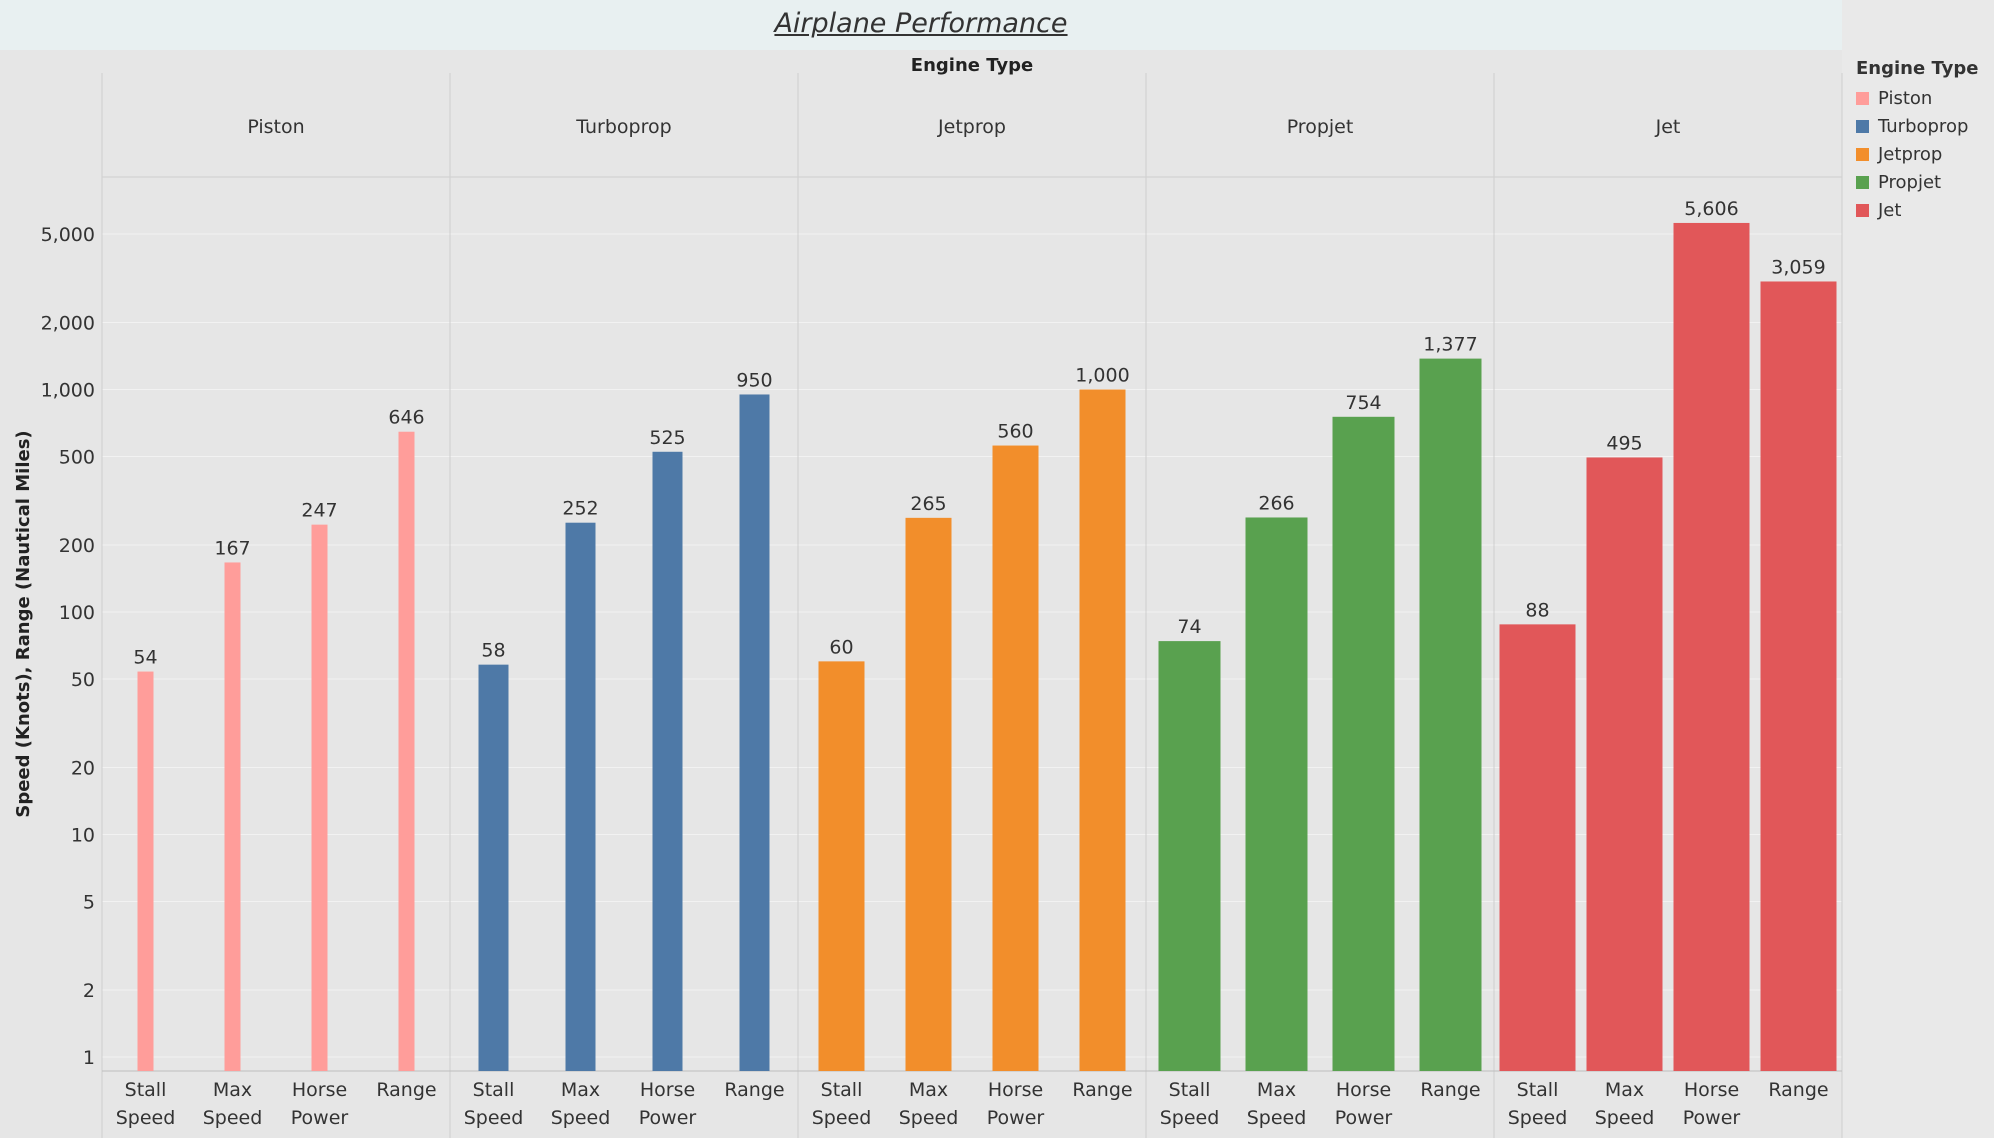 This screenshot has height=1138, width=1994. I want to click on bar-piston-stall-speed, so click(145, 871).